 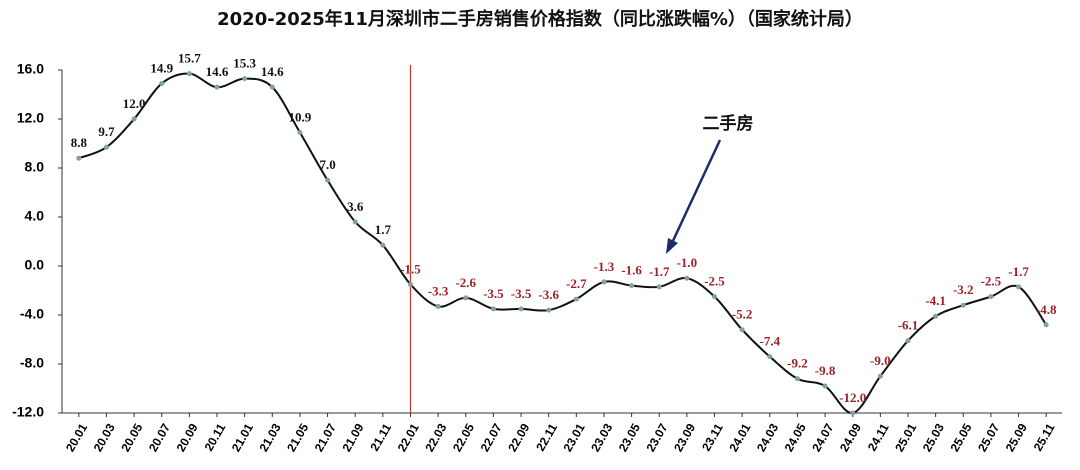 I want to click on data-label: -6.1, so click(x=908, y=325).